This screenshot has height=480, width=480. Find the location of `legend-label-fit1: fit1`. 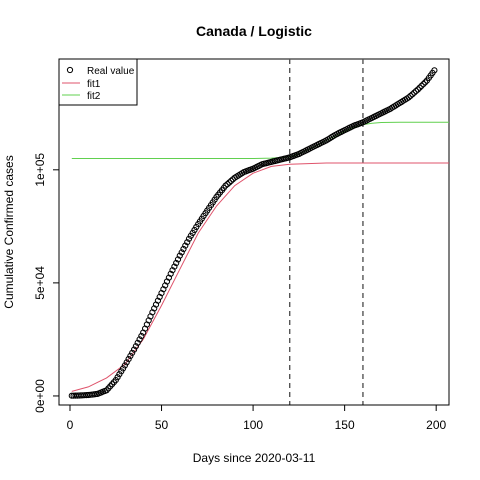

legend-label-fit1: fit1 is located at coordinates (94, 84).